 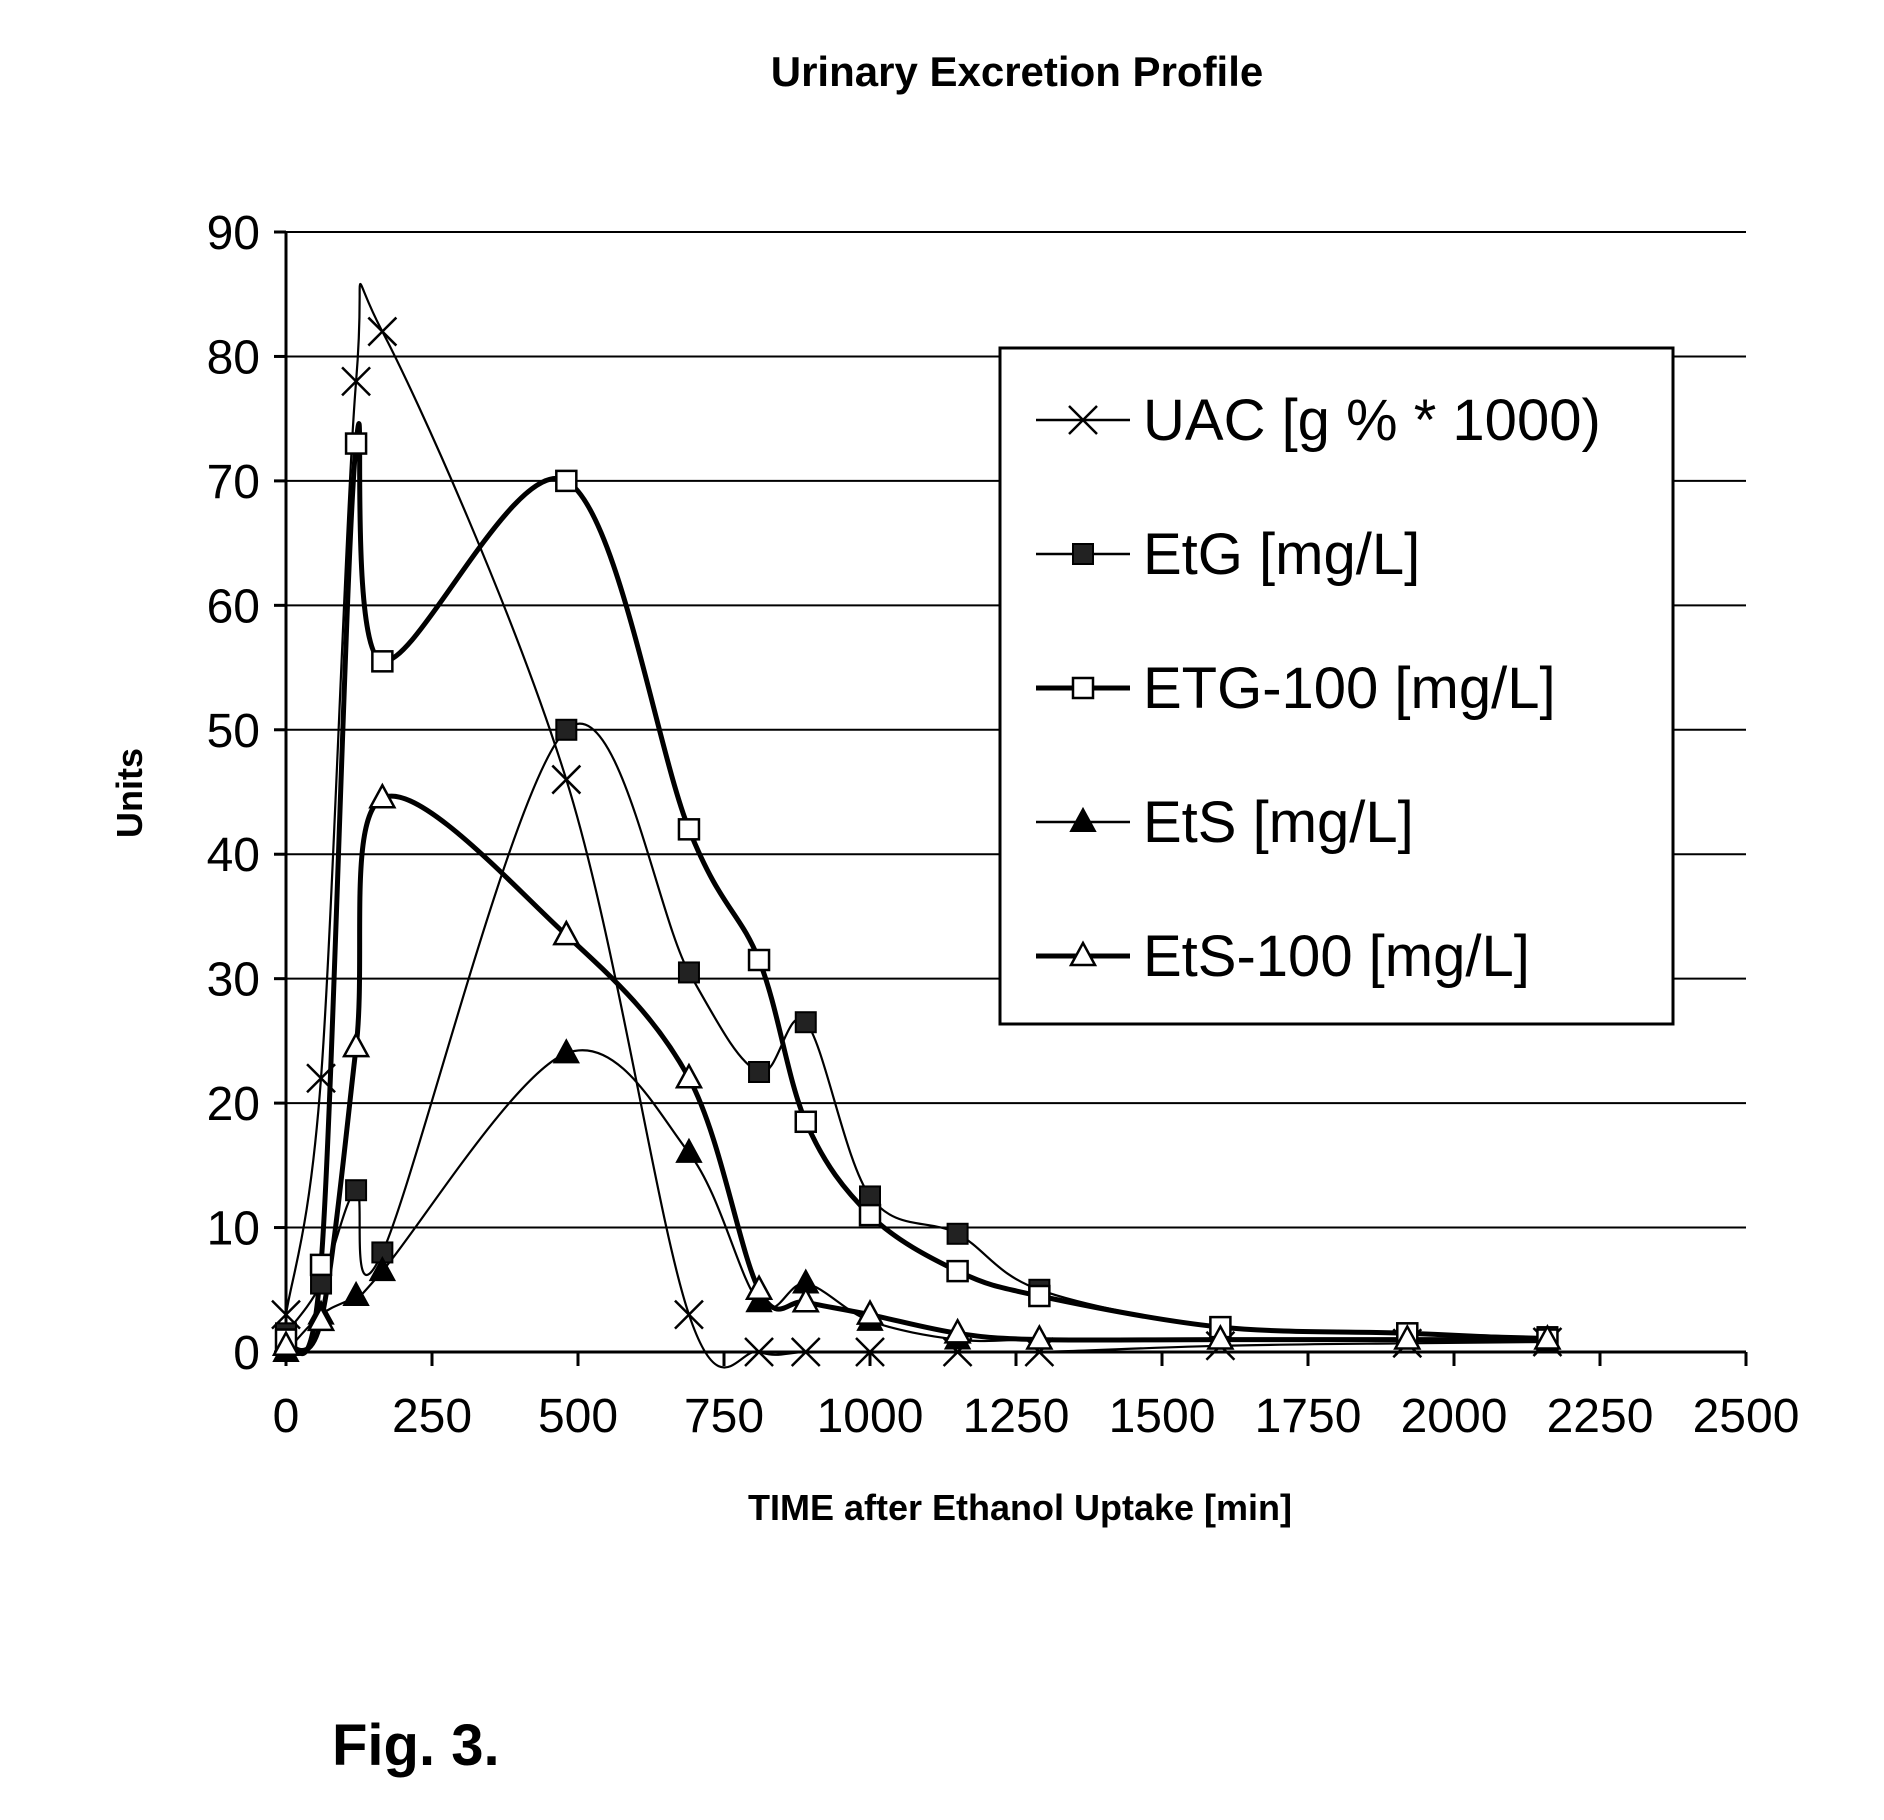 I want to click on x-tick-label: 1500, so click(x=1162, y=1416).